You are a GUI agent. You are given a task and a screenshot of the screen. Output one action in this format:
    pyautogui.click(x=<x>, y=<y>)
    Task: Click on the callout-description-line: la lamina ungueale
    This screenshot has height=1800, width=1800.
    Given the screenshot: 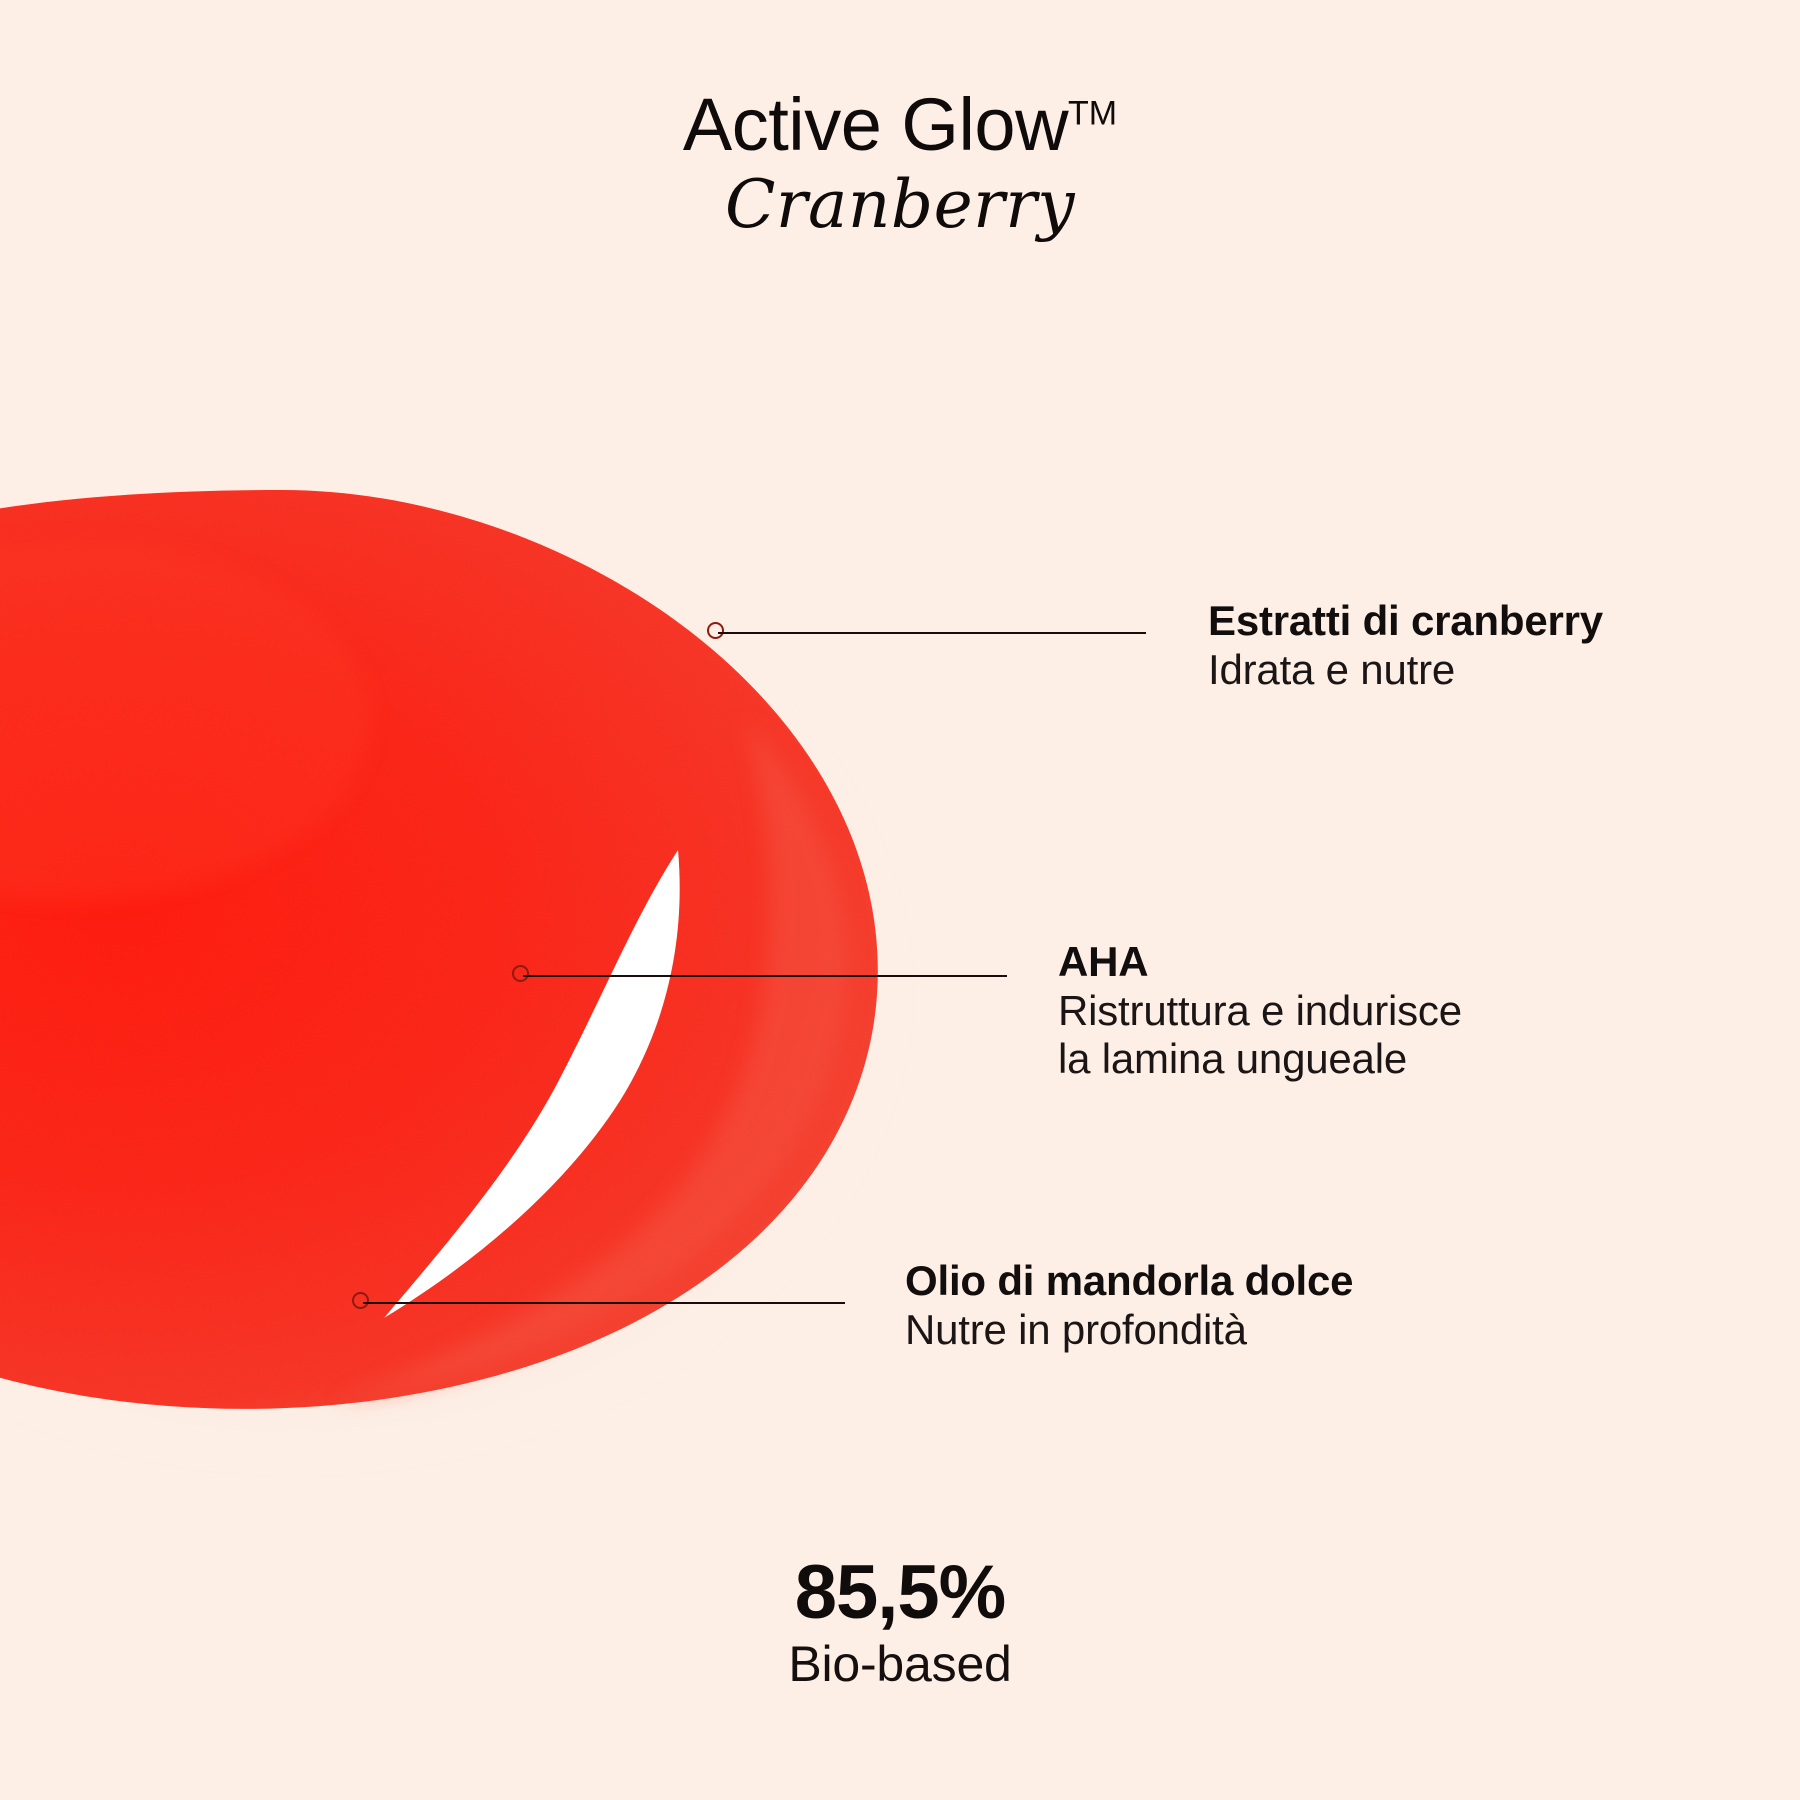 What is the action you would take?
    pyautogui.click(x=1232, y=1059)
    